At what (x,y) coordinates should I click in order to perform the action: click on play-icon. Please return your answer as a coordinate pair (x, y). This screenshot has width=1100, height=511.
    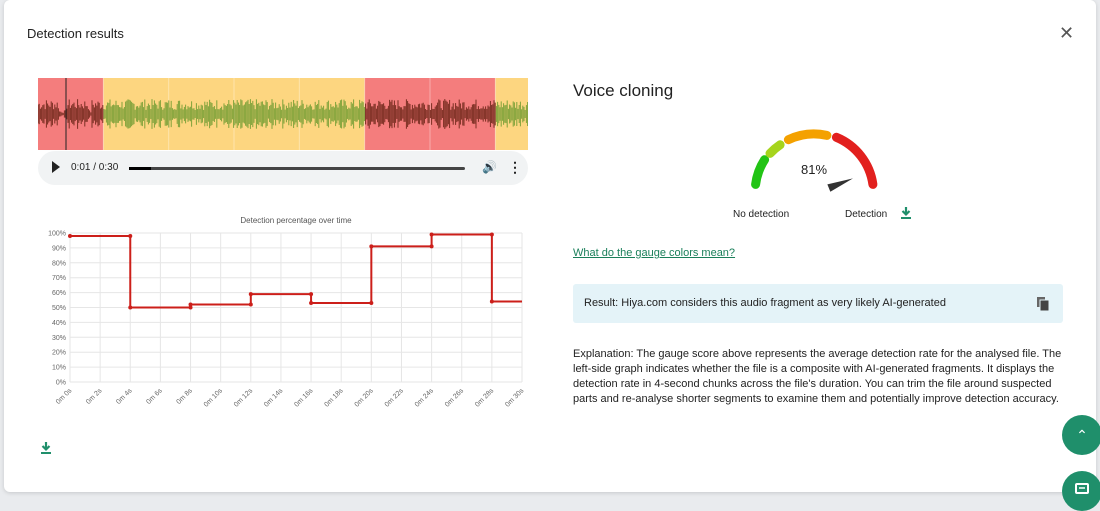
    Looking at the image, I should click on (56, 167).